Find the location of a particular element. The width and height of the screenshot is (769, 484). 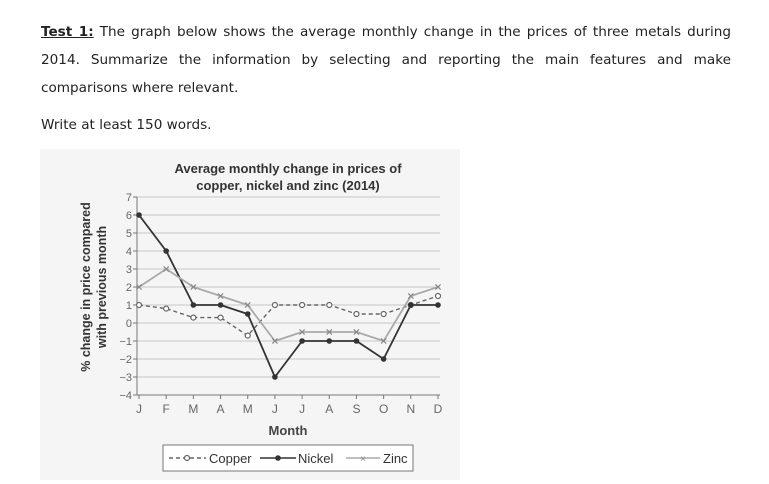

x-tick-label: O is located at coordinates (383, 409).